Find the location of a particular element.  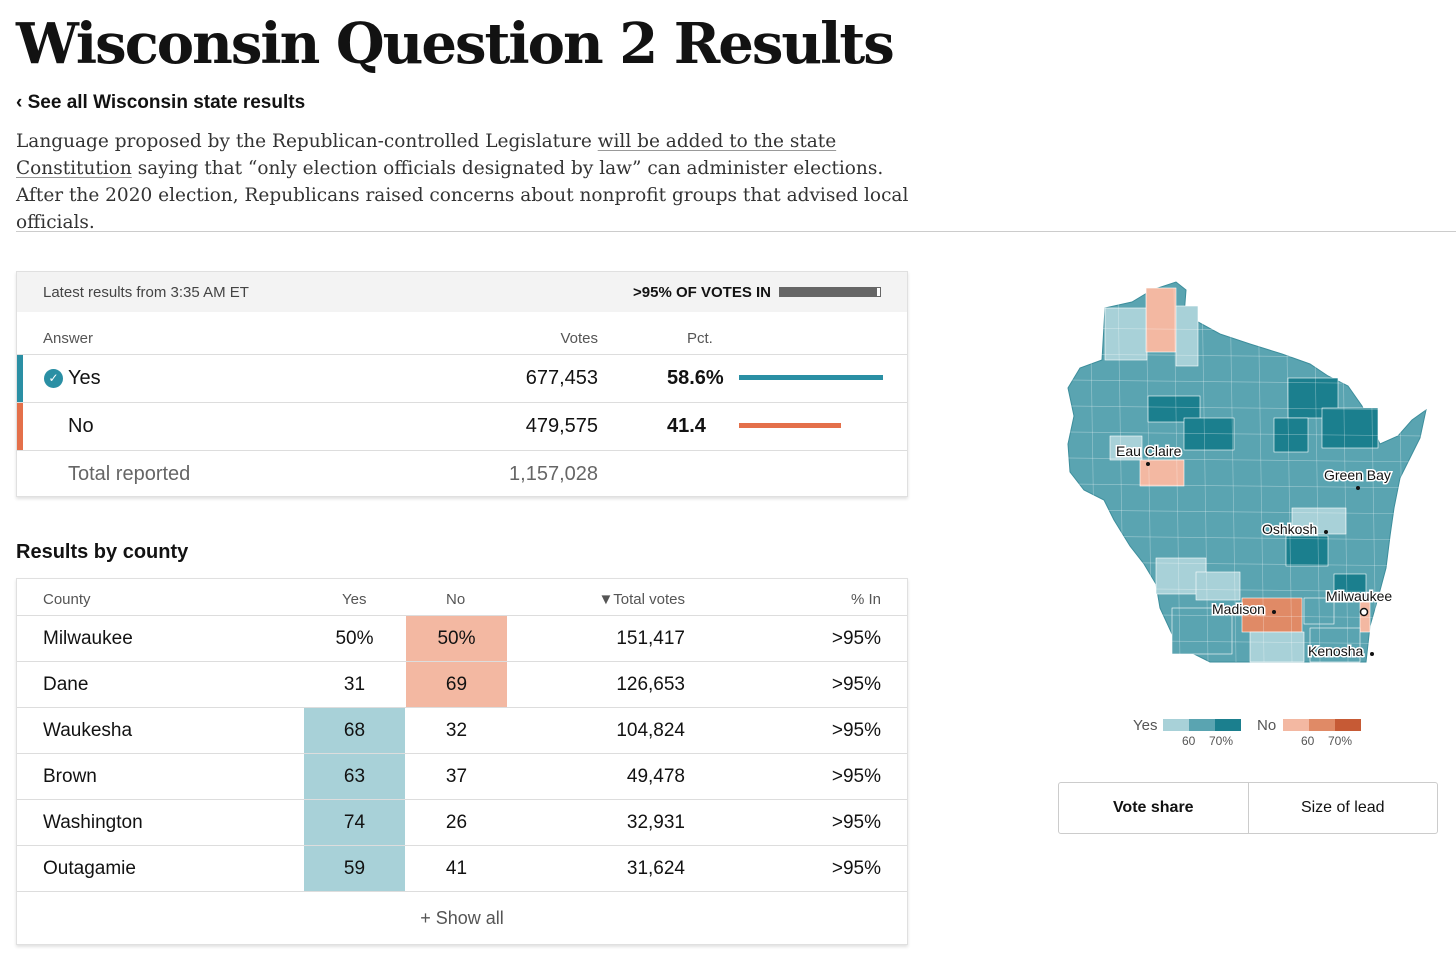

county-name: Waukesha is located at coordinates (88, 730).